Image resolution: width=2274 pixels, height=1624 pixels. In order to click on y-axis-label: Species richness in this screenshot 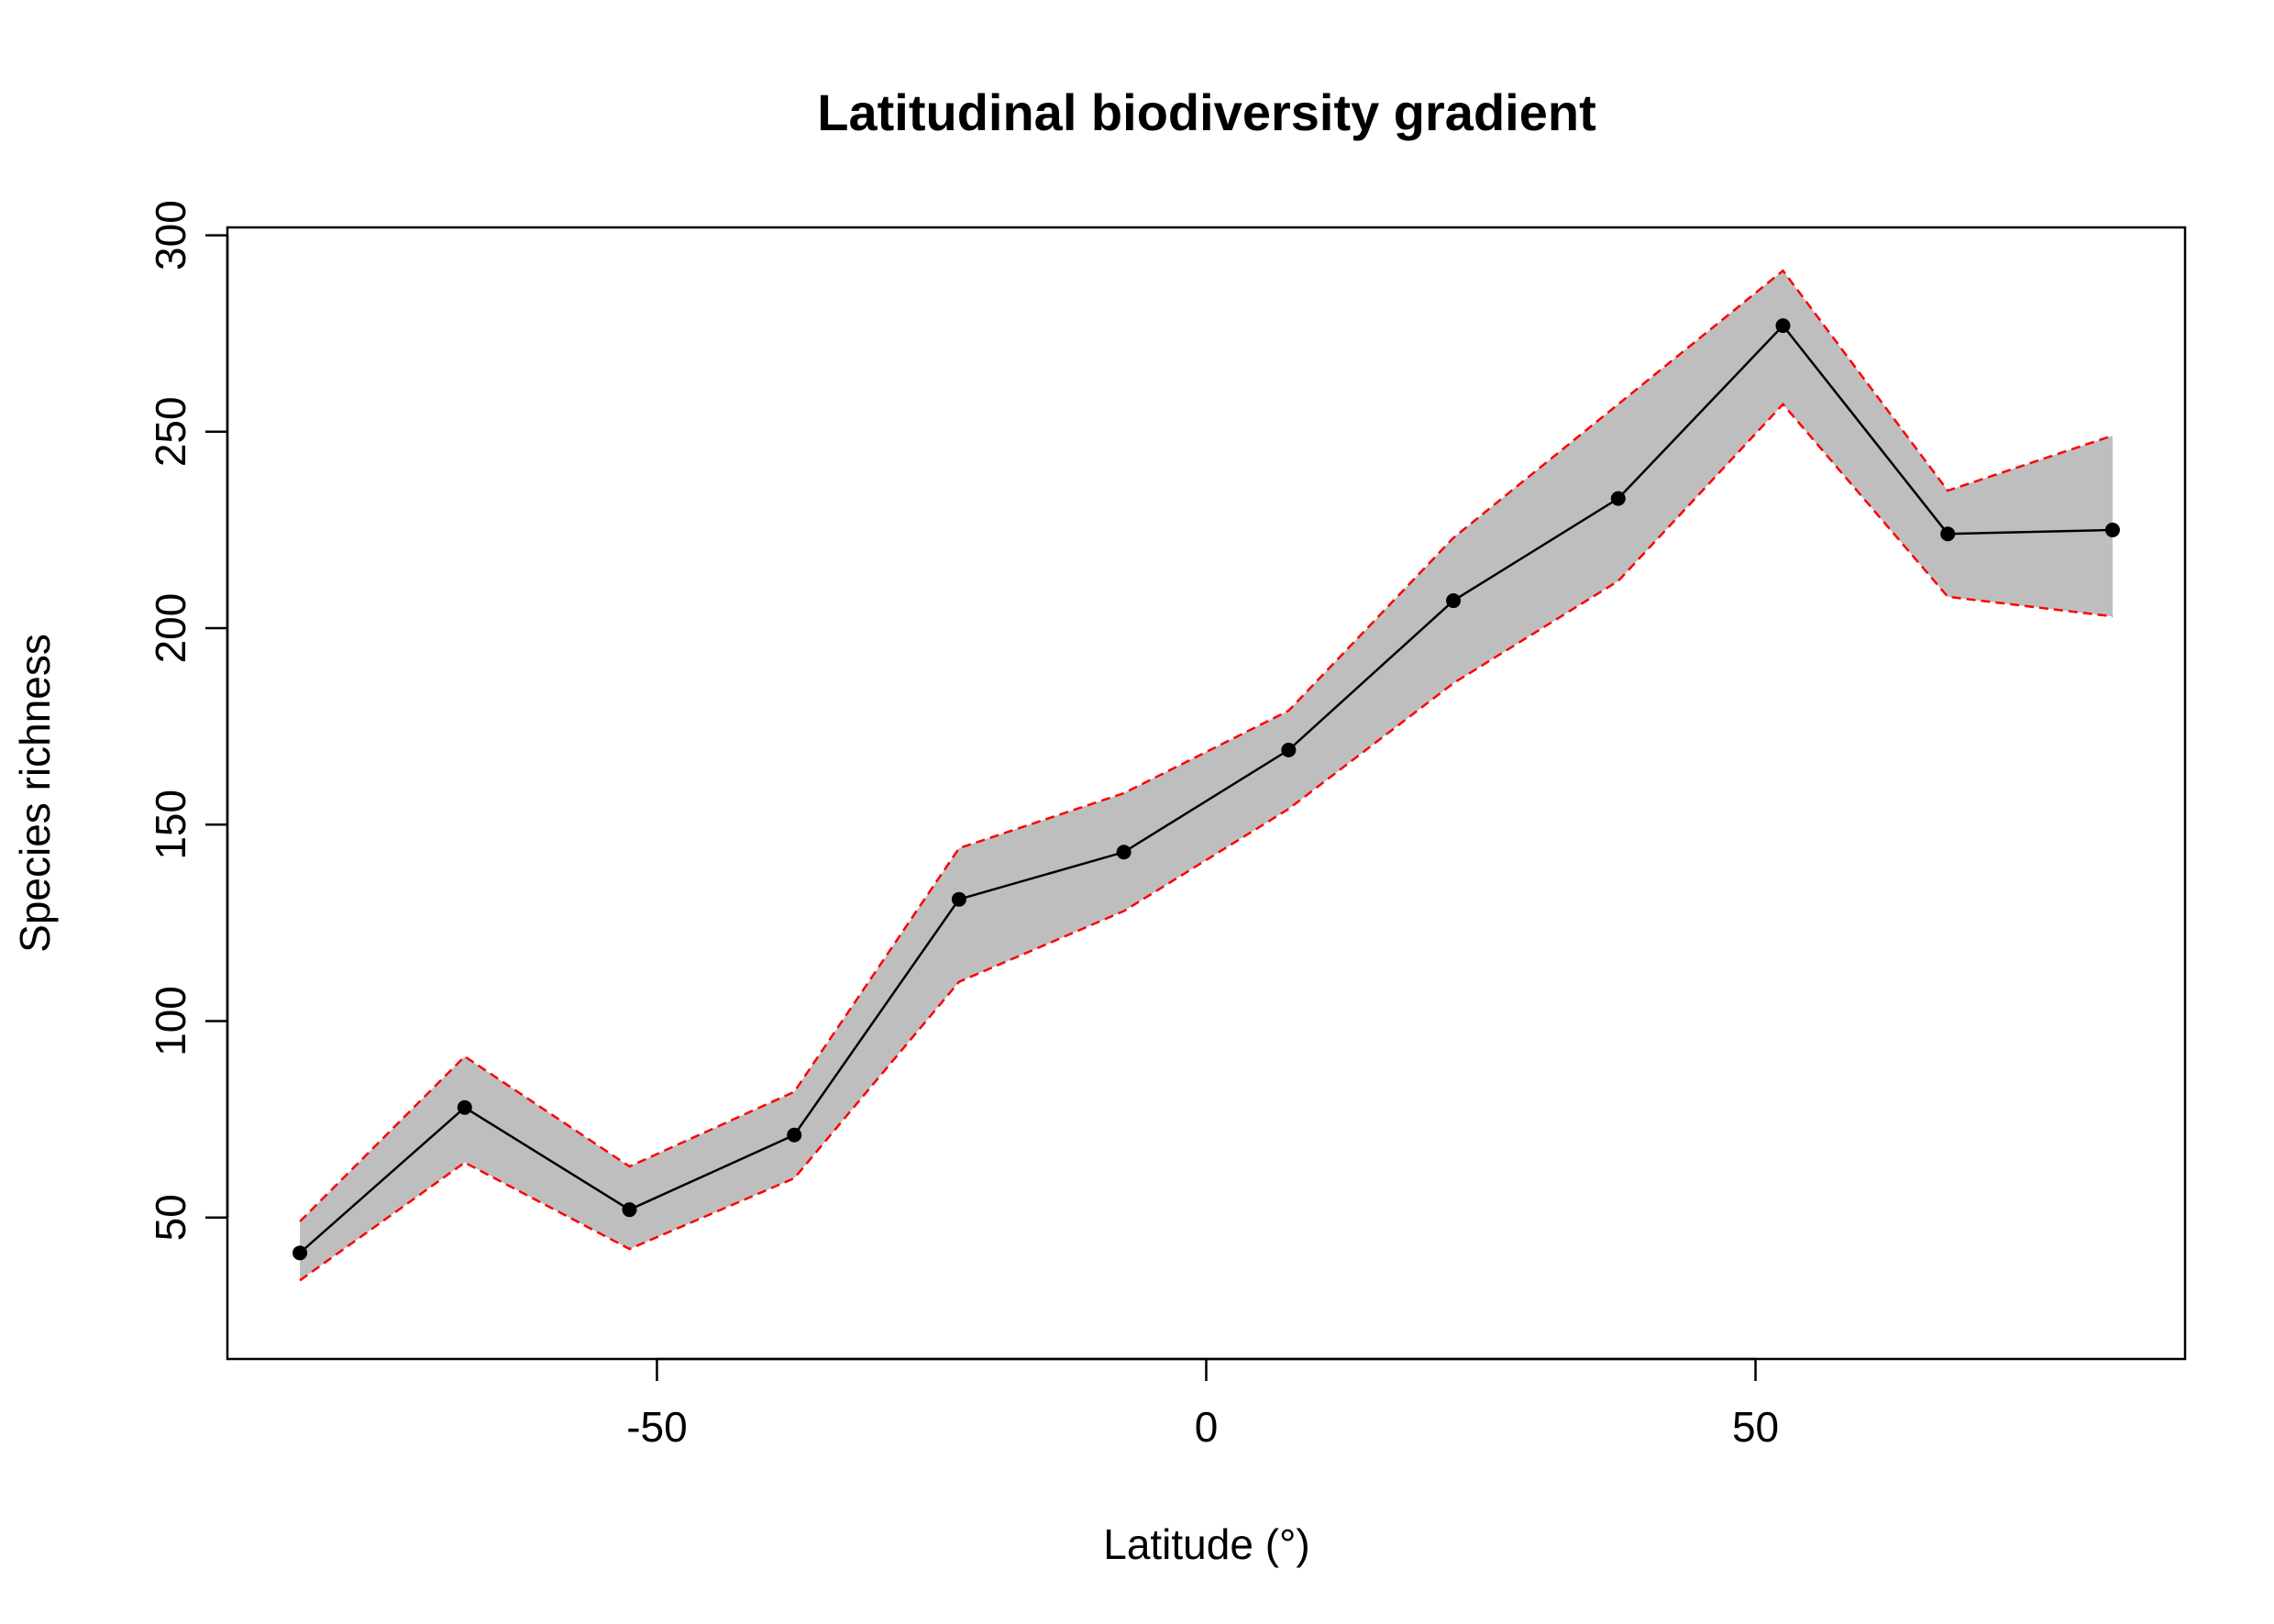, I will do `click(35, 793)`.